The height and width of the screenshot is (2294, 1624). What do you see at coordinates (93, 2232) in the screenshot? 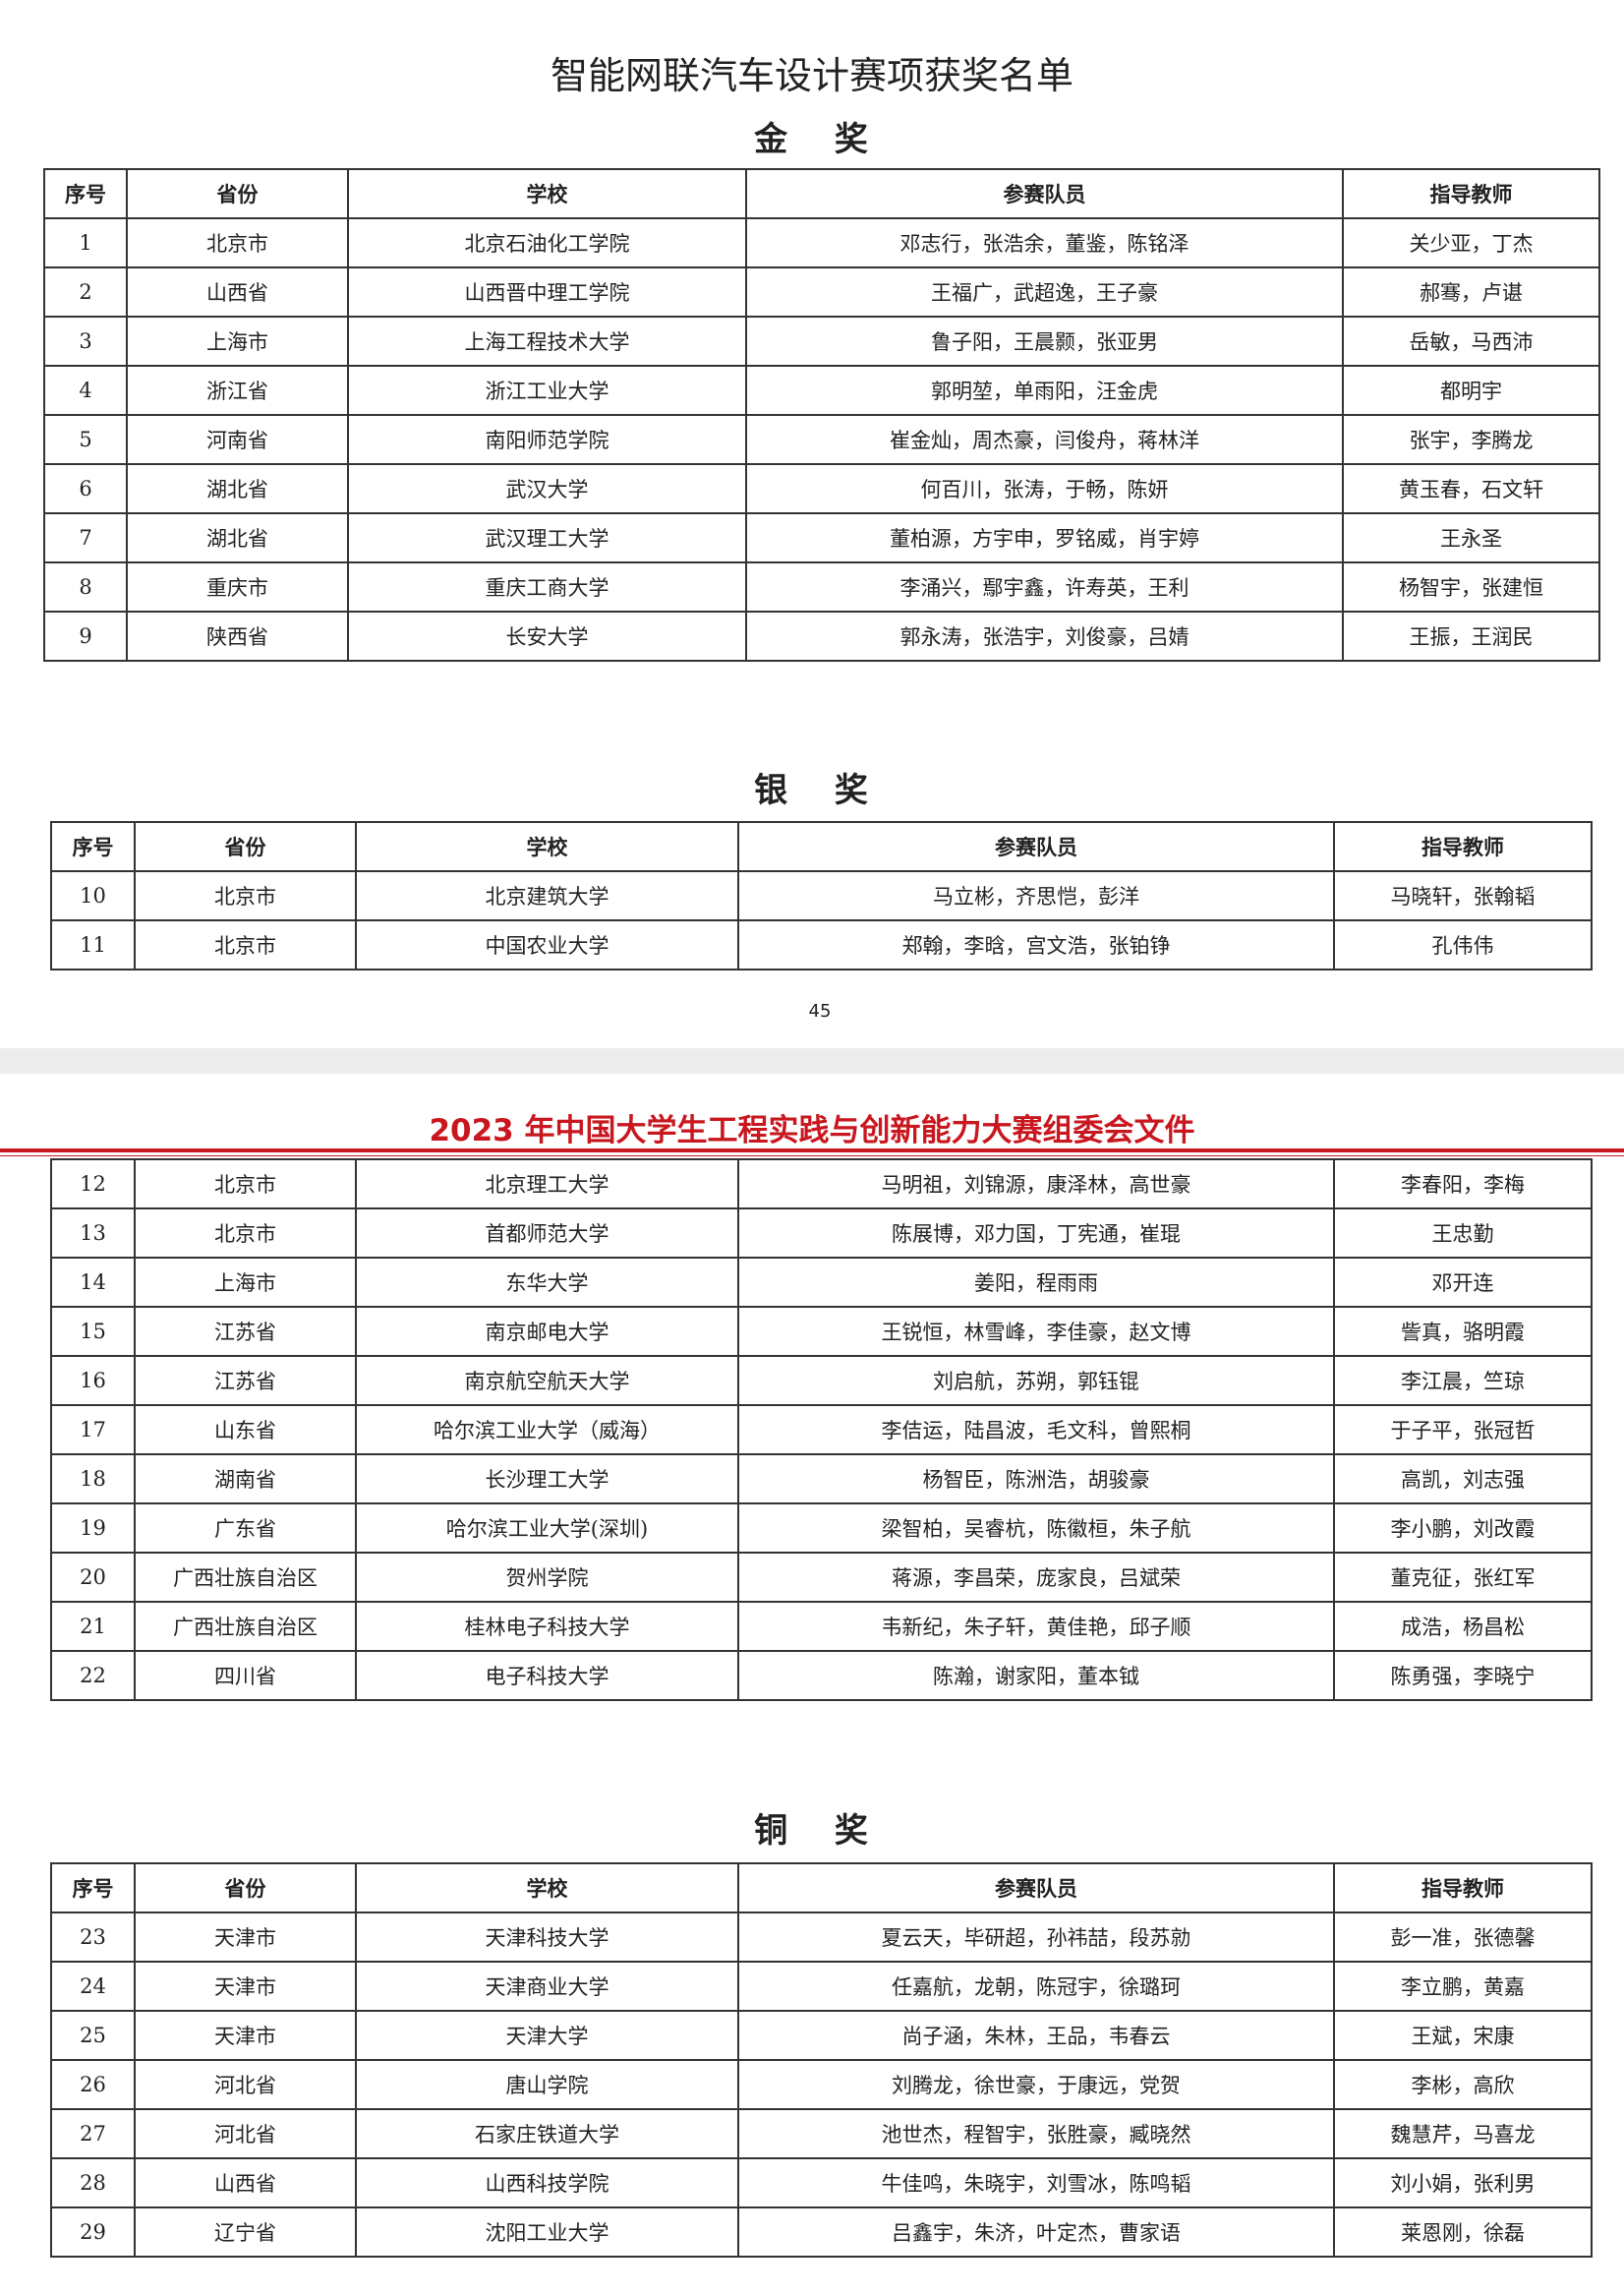
I see `cell-rank: 29` at bounding box center [93, 2232].